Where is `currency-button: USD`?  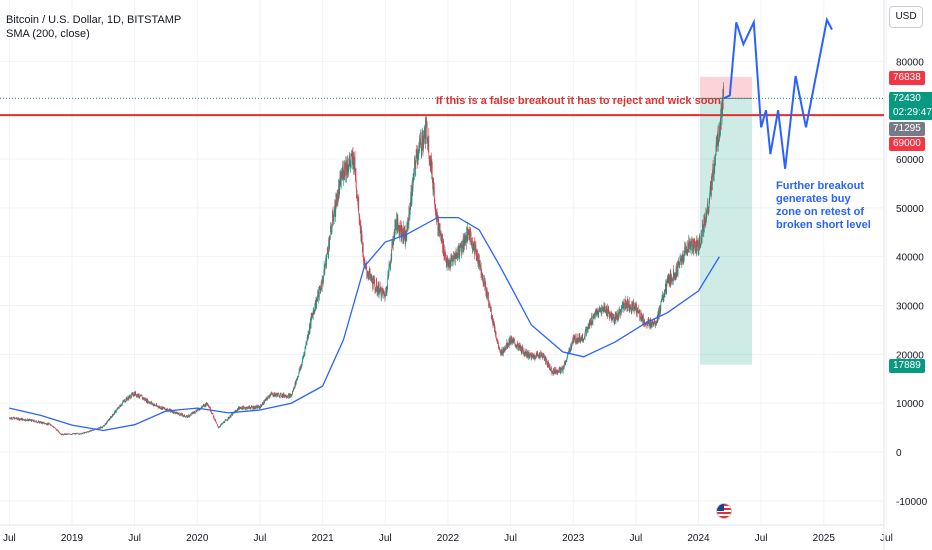 currency-button: USD is located at coordinates (906, 17).